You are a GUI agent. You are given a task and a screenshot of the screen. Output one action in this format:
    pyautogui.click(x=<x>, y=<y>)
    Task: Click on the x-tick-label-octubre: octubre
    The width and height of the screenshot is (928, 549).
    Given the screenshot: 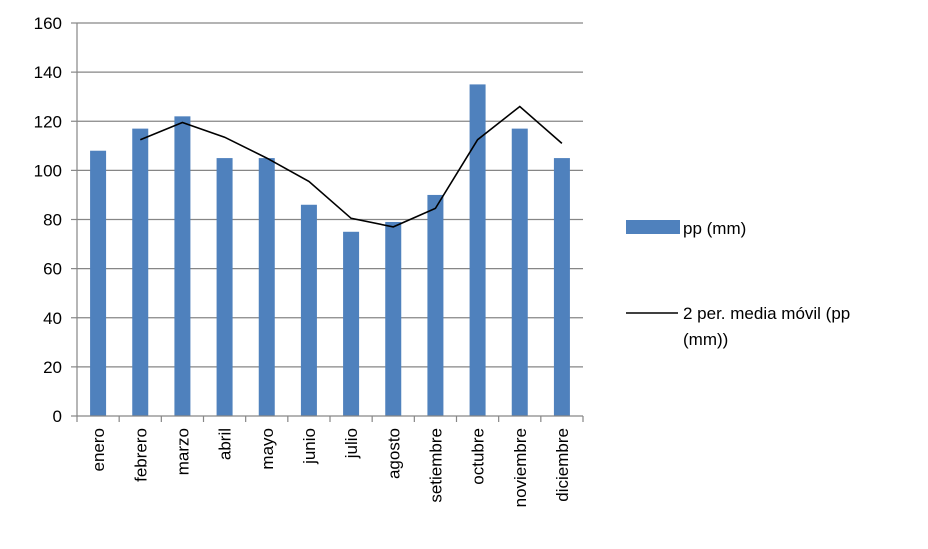 What is the action you would take?
    pyautogui.click(x=478, y=456)
    